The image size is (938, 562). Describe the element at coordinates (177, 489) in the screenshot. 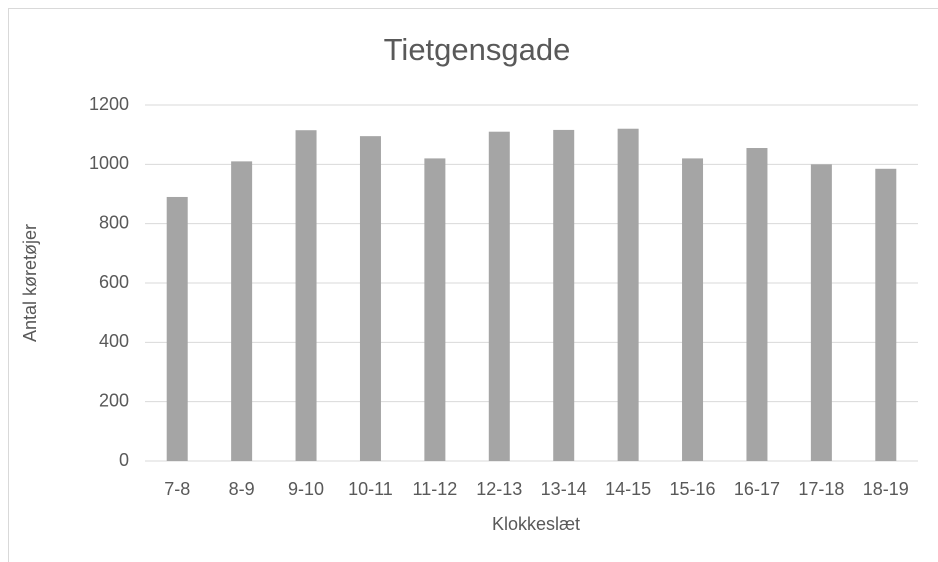

I see `x-tick-label: 7-8` at that location.